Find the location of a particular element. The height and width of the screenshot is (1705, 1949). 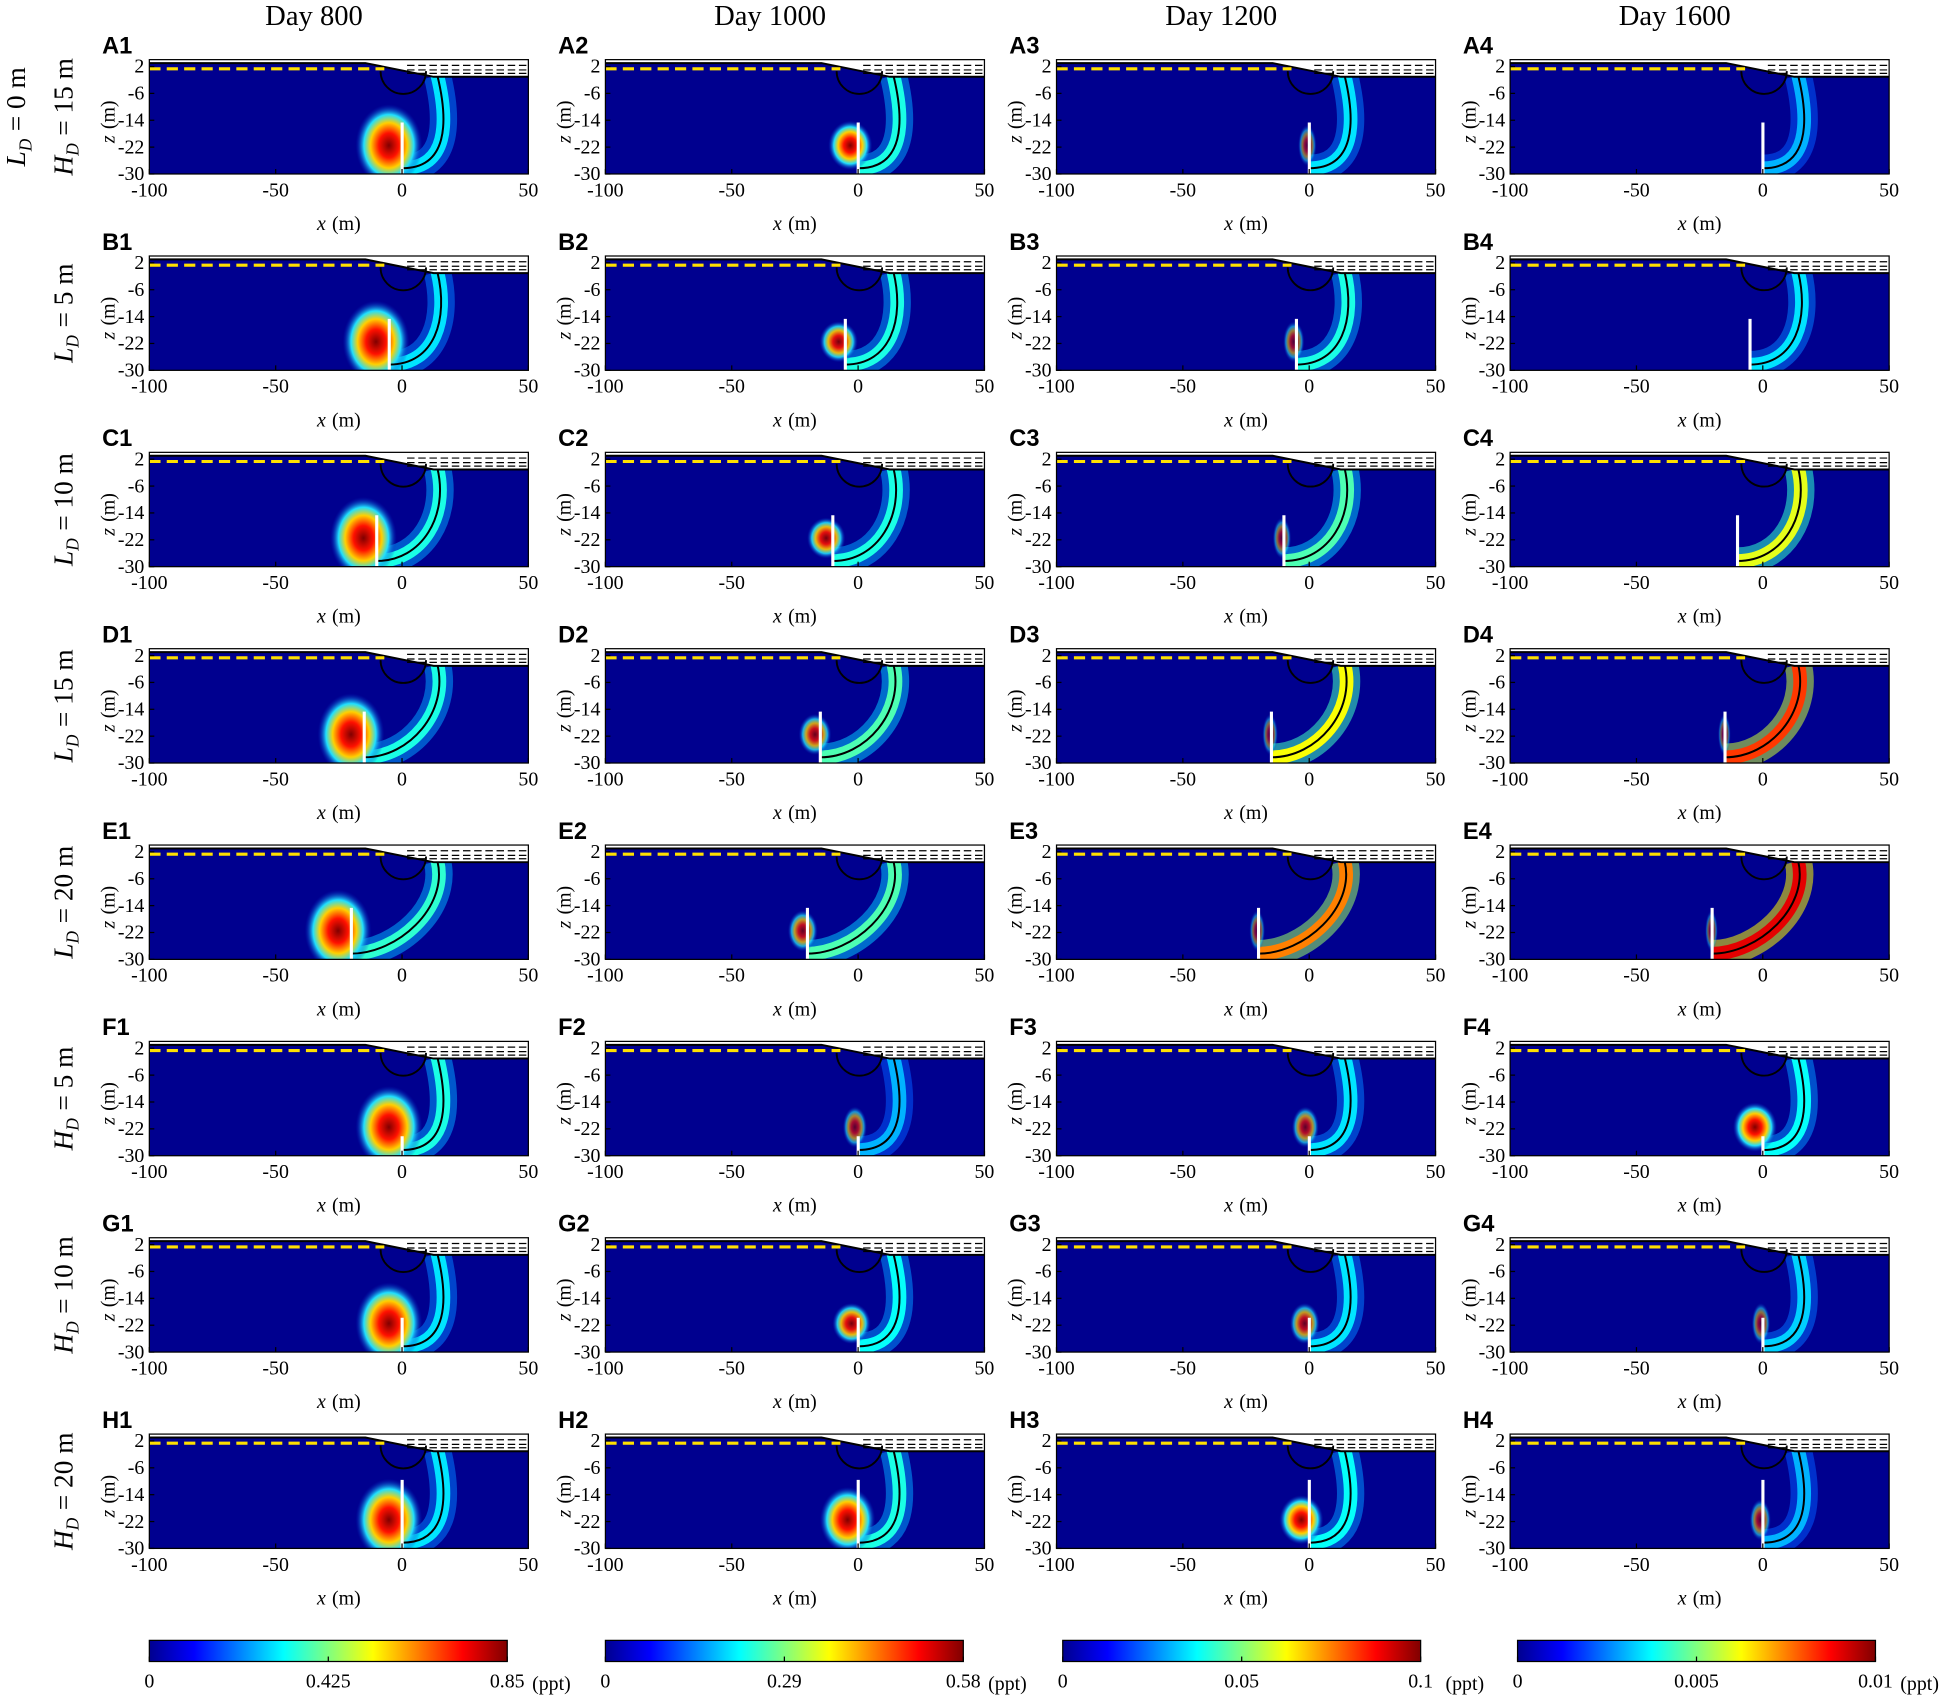

row-label-symbol: H is located at coordinates (63, 1540).